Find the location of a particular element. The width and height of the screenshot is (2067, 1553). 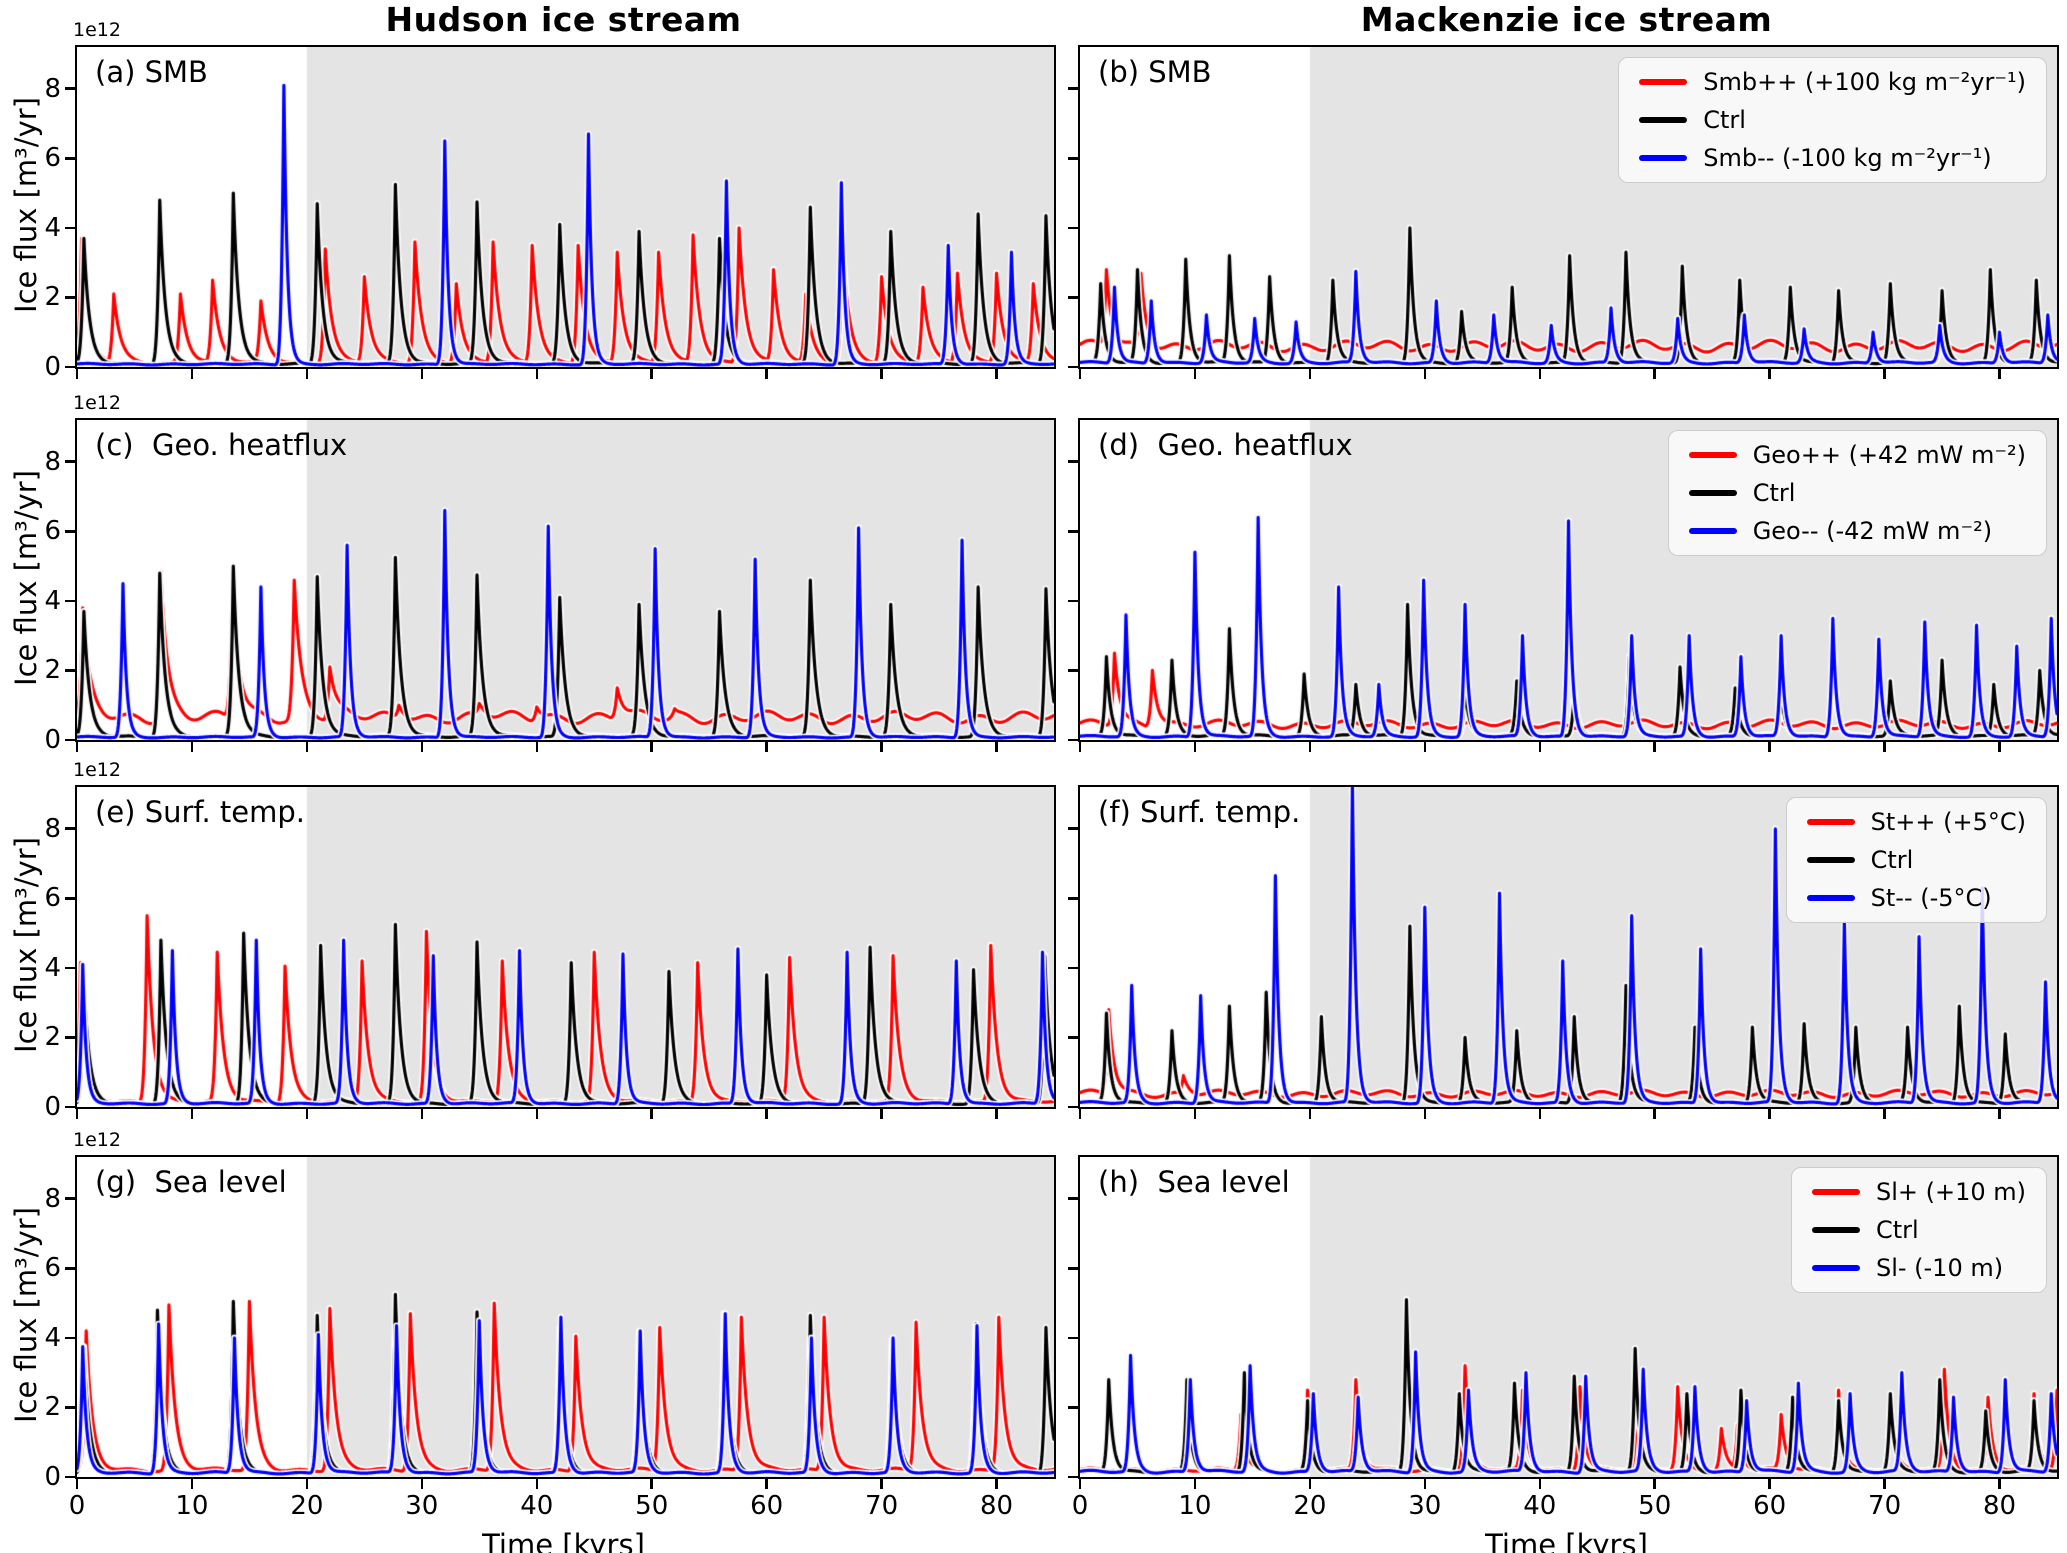

x-tick-label: 0 is located at coordinates (1080, 1506).